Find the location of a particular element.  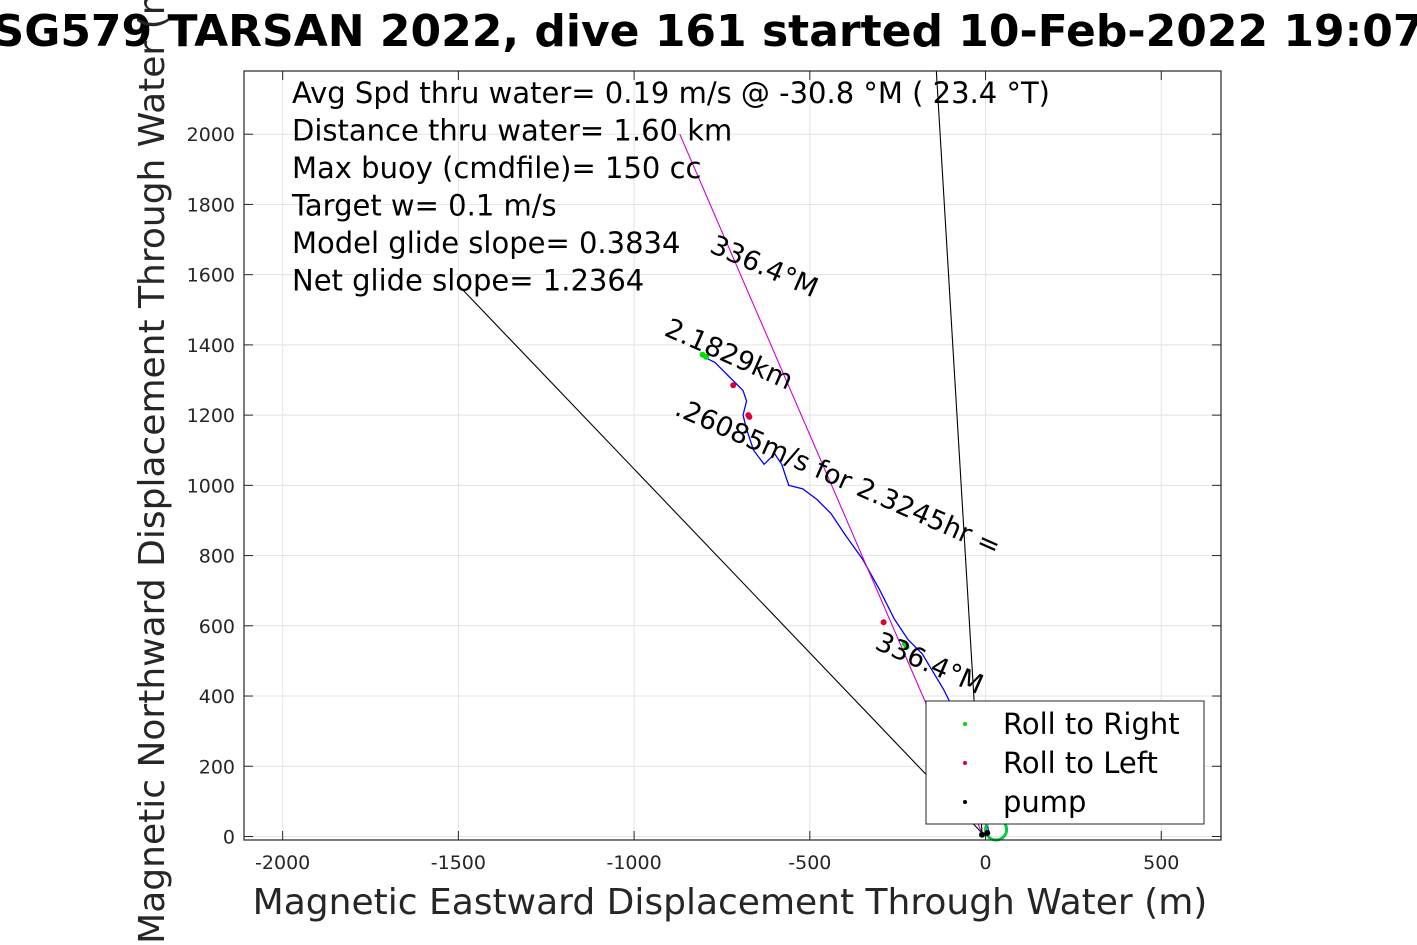

annotation-line: Target w= 0.1 m/s is located at coordinates (424, 206).